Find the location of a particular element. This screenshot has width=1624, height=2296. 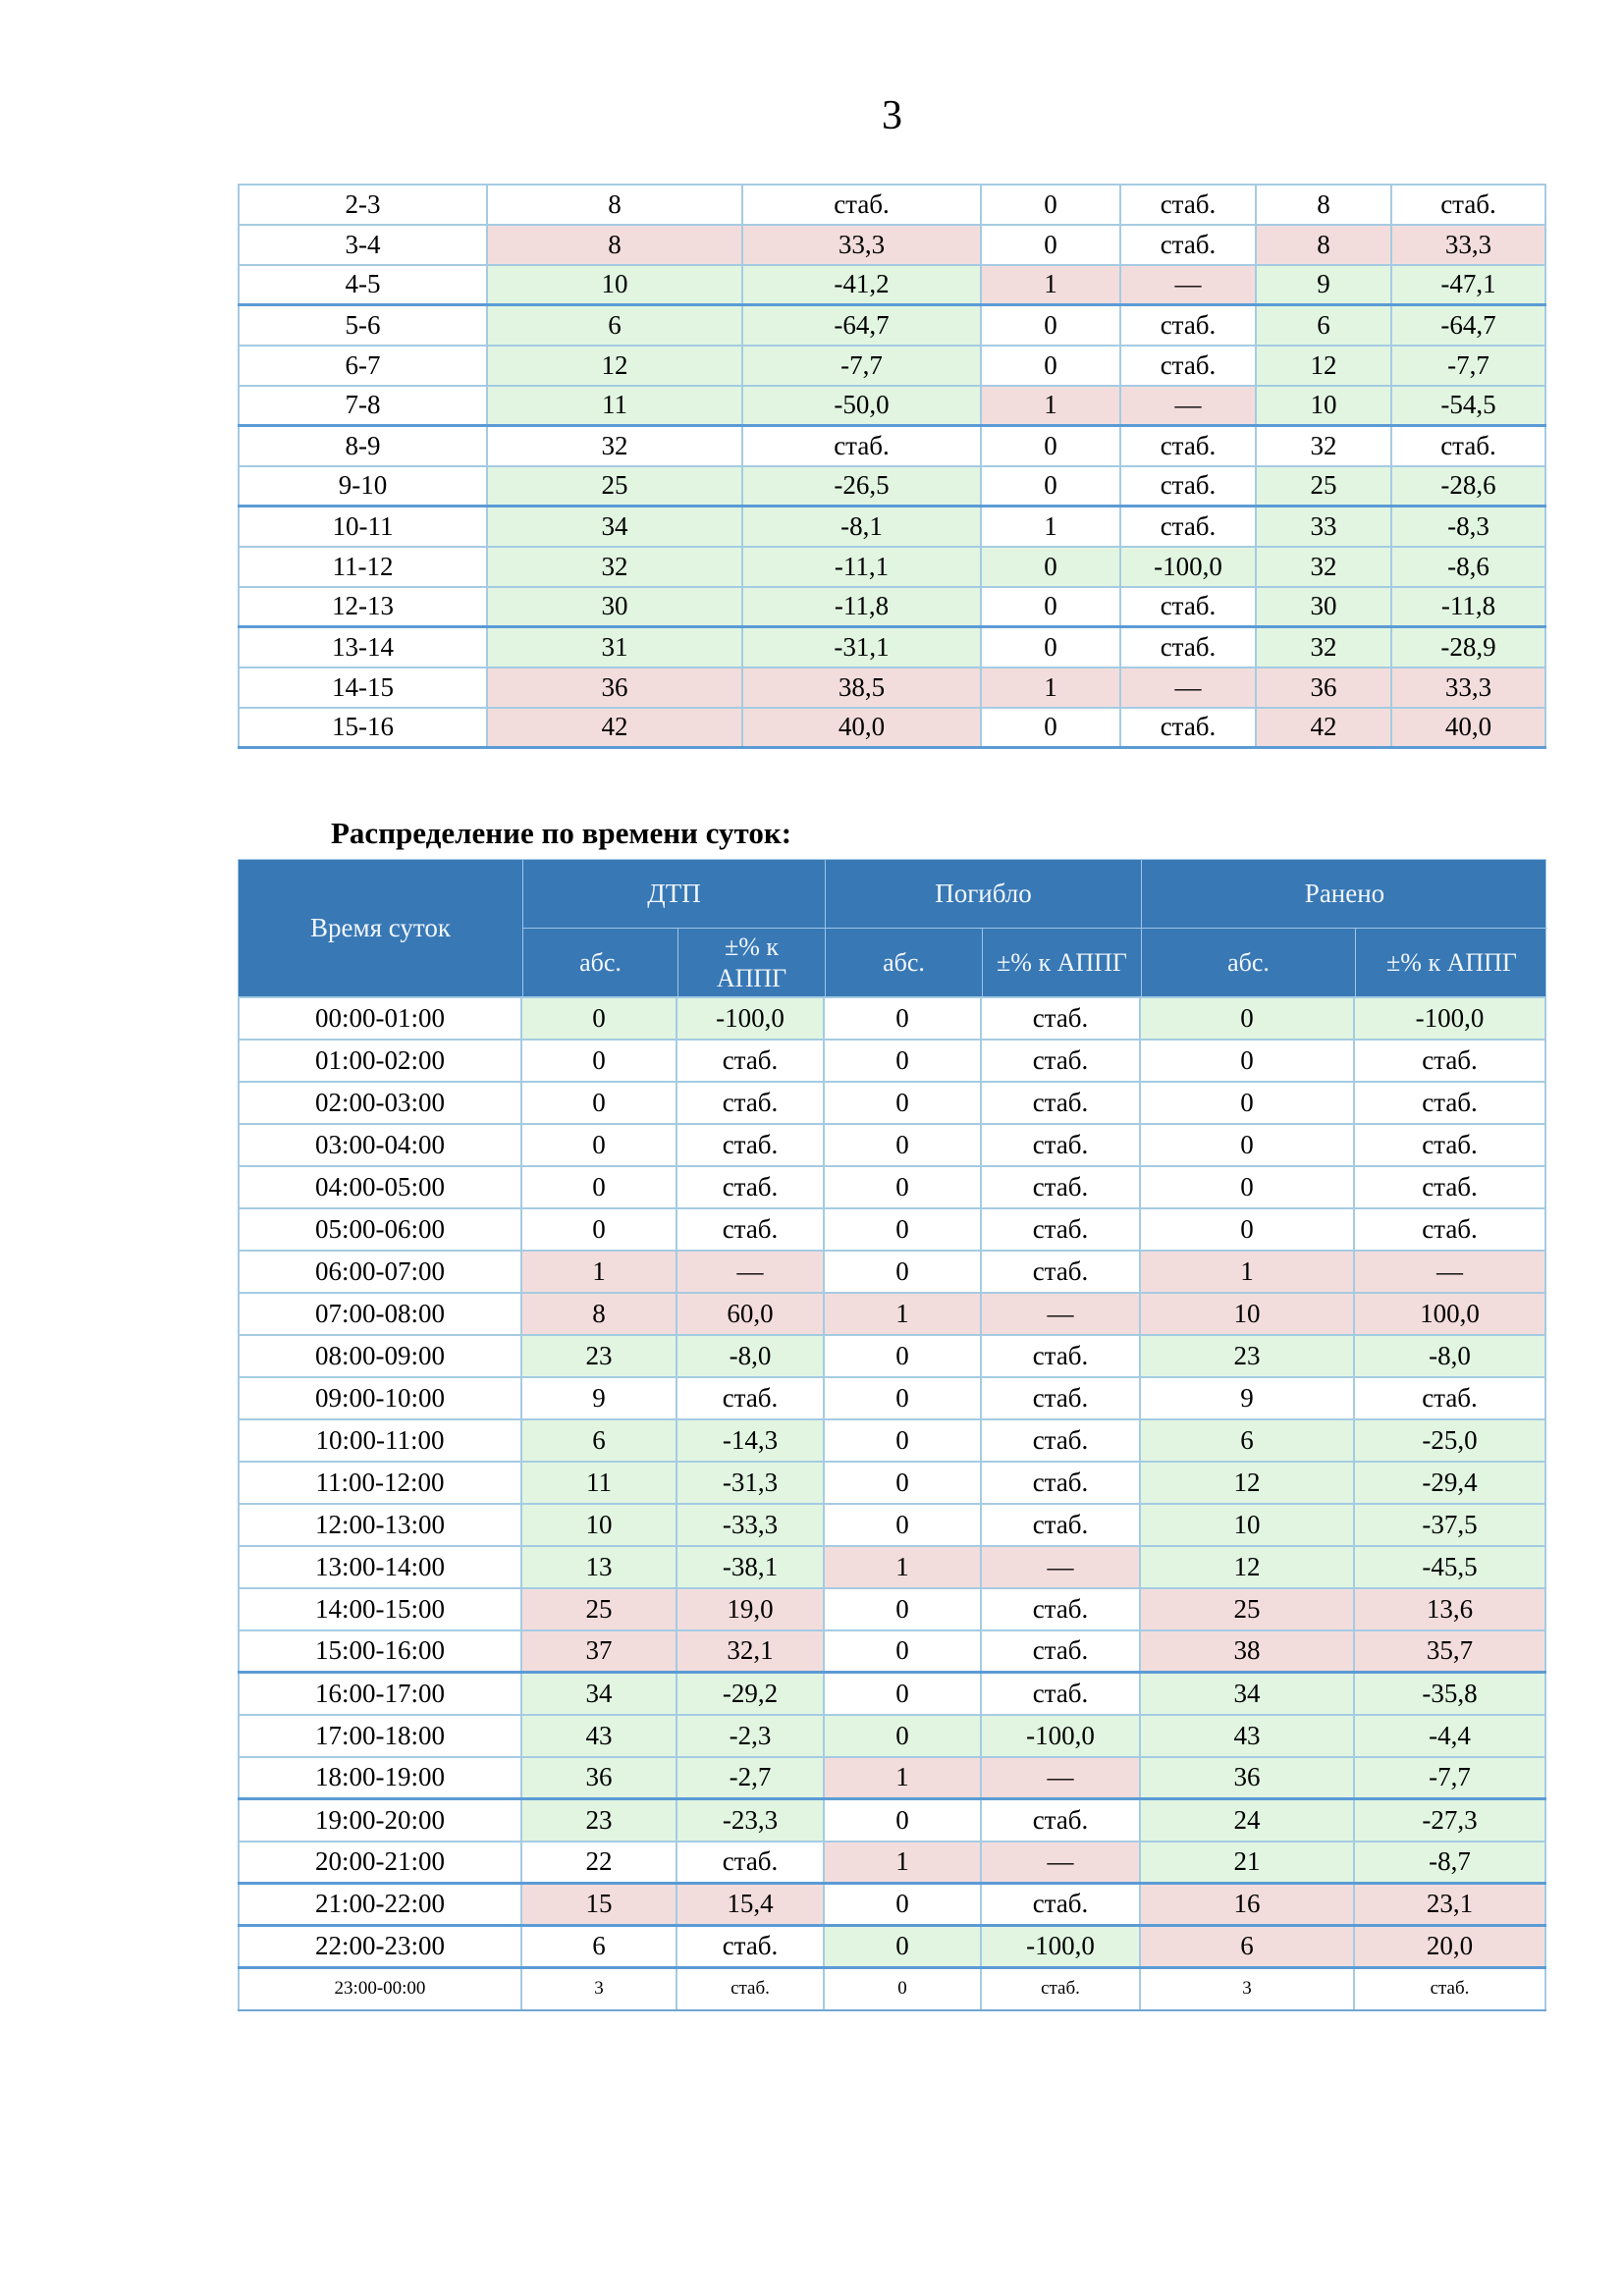

value-cell: -27,3 is located at coordinates (1450, 1821).